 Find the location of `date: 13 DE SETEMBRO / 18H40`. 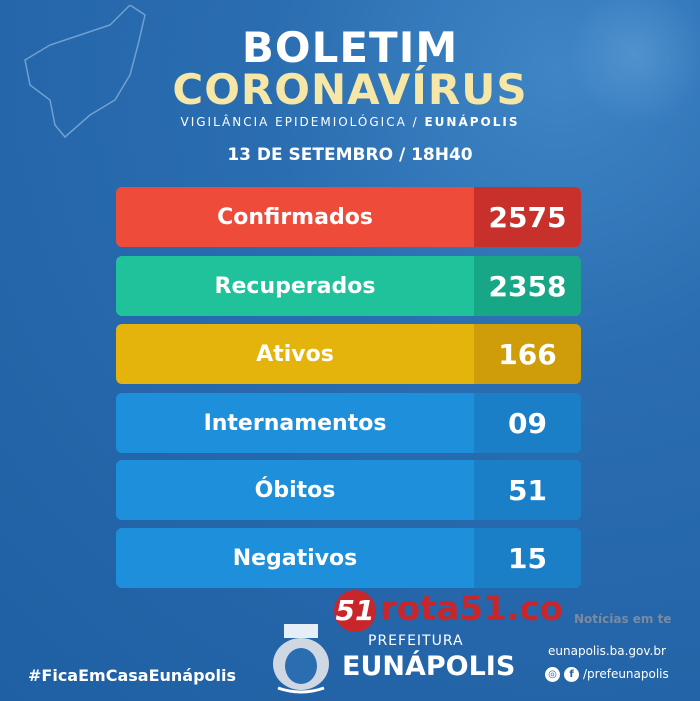

date: 13 DE SETEMBRO / 18H40 is located at coordinates (350, 155).